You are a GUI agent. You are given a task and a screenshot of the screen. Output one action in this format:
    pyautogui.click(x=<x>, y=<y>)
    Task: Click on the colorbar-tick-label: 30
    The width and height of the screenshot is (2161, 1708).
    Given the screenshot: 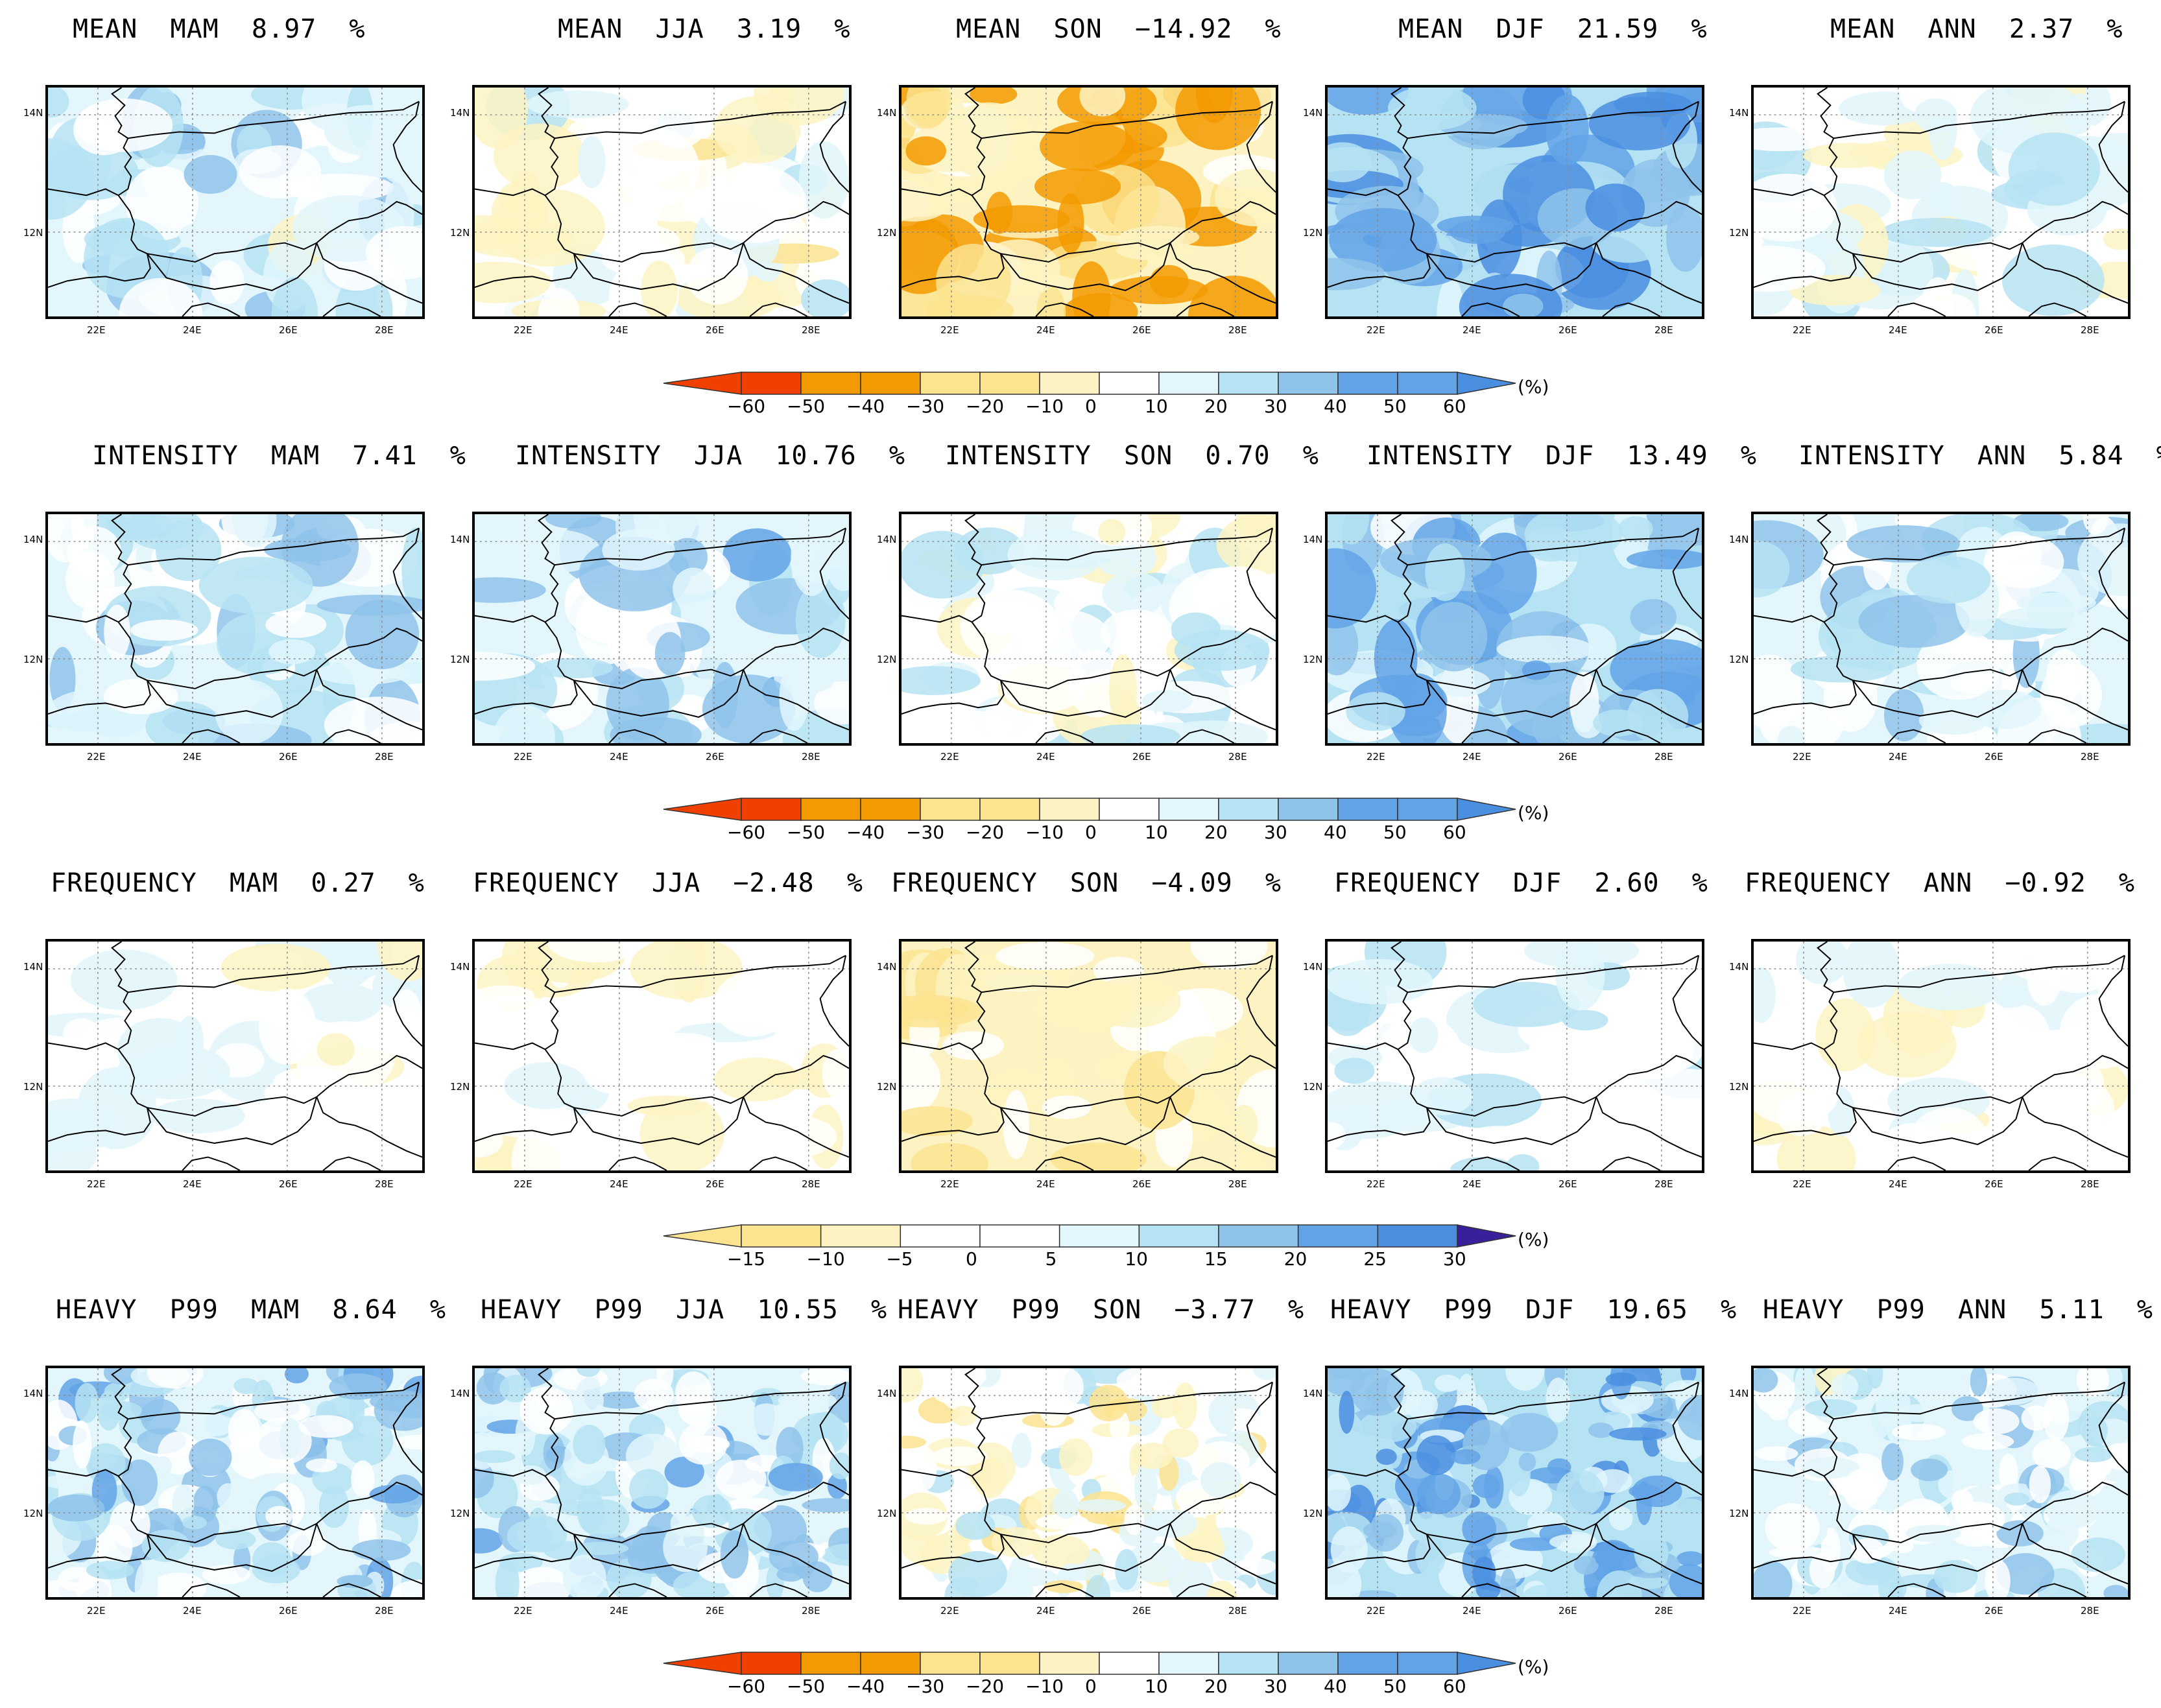 What is the action you would take?
    pyautogui.click(x=1275, y=832)
    